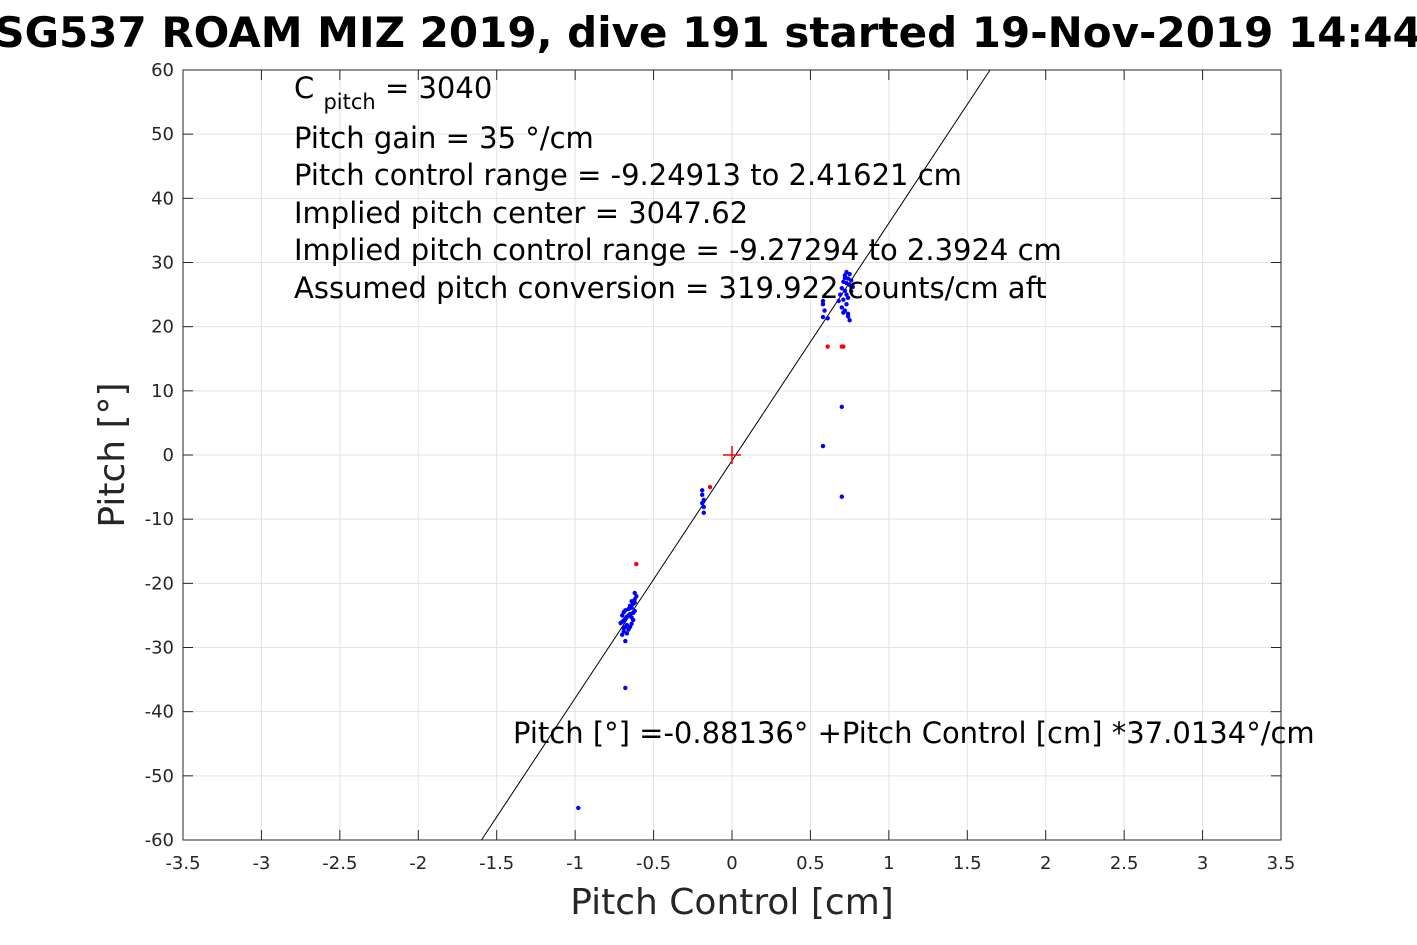  What do you see at coordinates (159, 583) in the screenshot?
I see `y-tick-label: -20` at bounding box center [159, 583].